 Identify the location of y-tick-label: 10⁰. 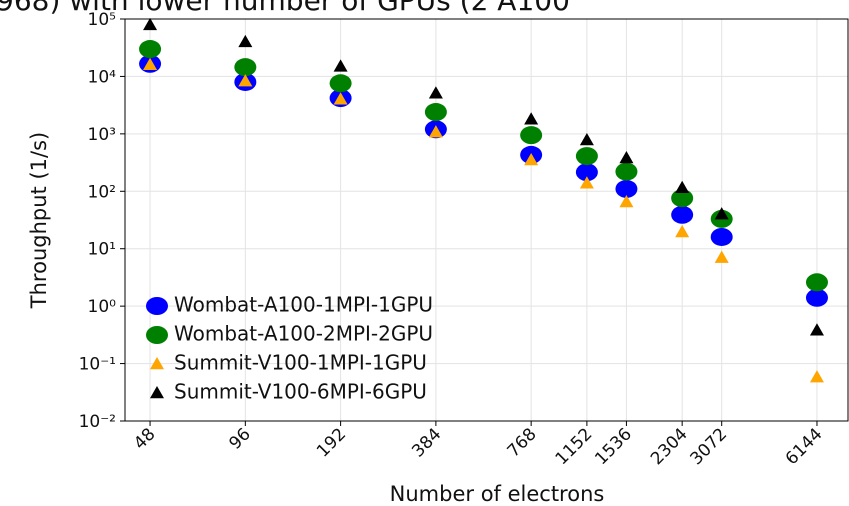
(102, 307).